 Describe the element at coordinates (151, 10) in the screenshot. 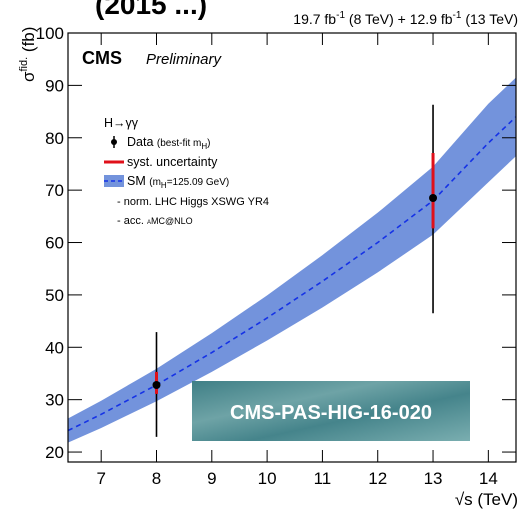

I see `chart-title: (2015 ...)` at that location.